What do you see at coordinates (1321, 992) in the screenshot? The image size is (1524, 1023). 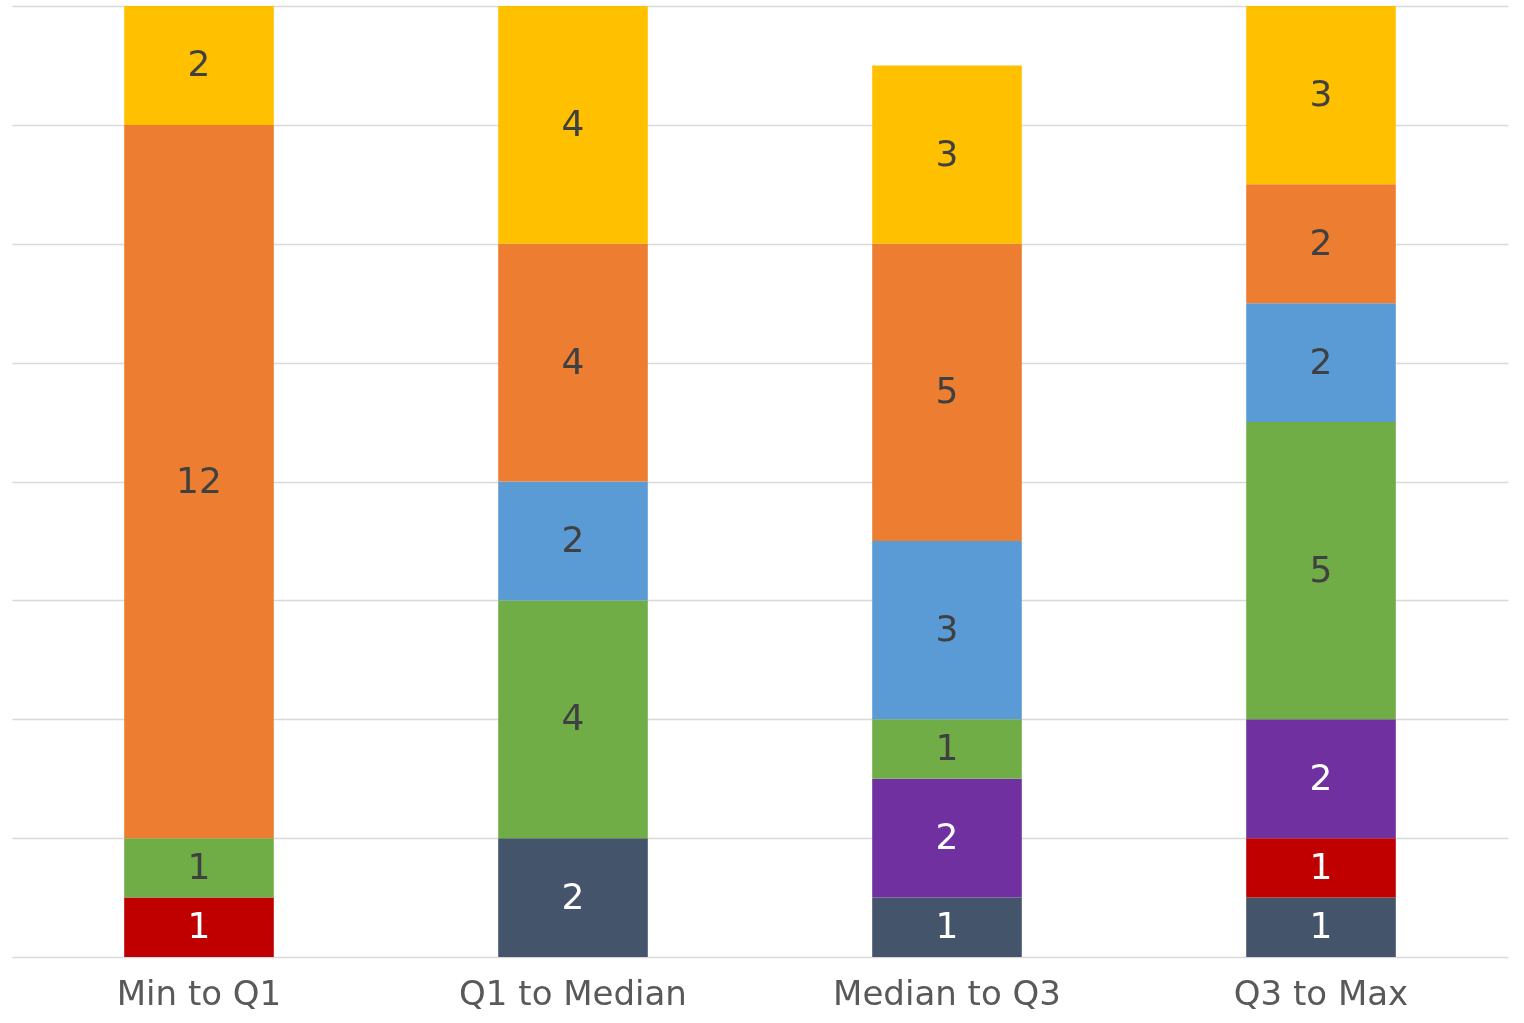 I see `x-tick-label: Q3 to Max` at bounding box center [1321, 992].